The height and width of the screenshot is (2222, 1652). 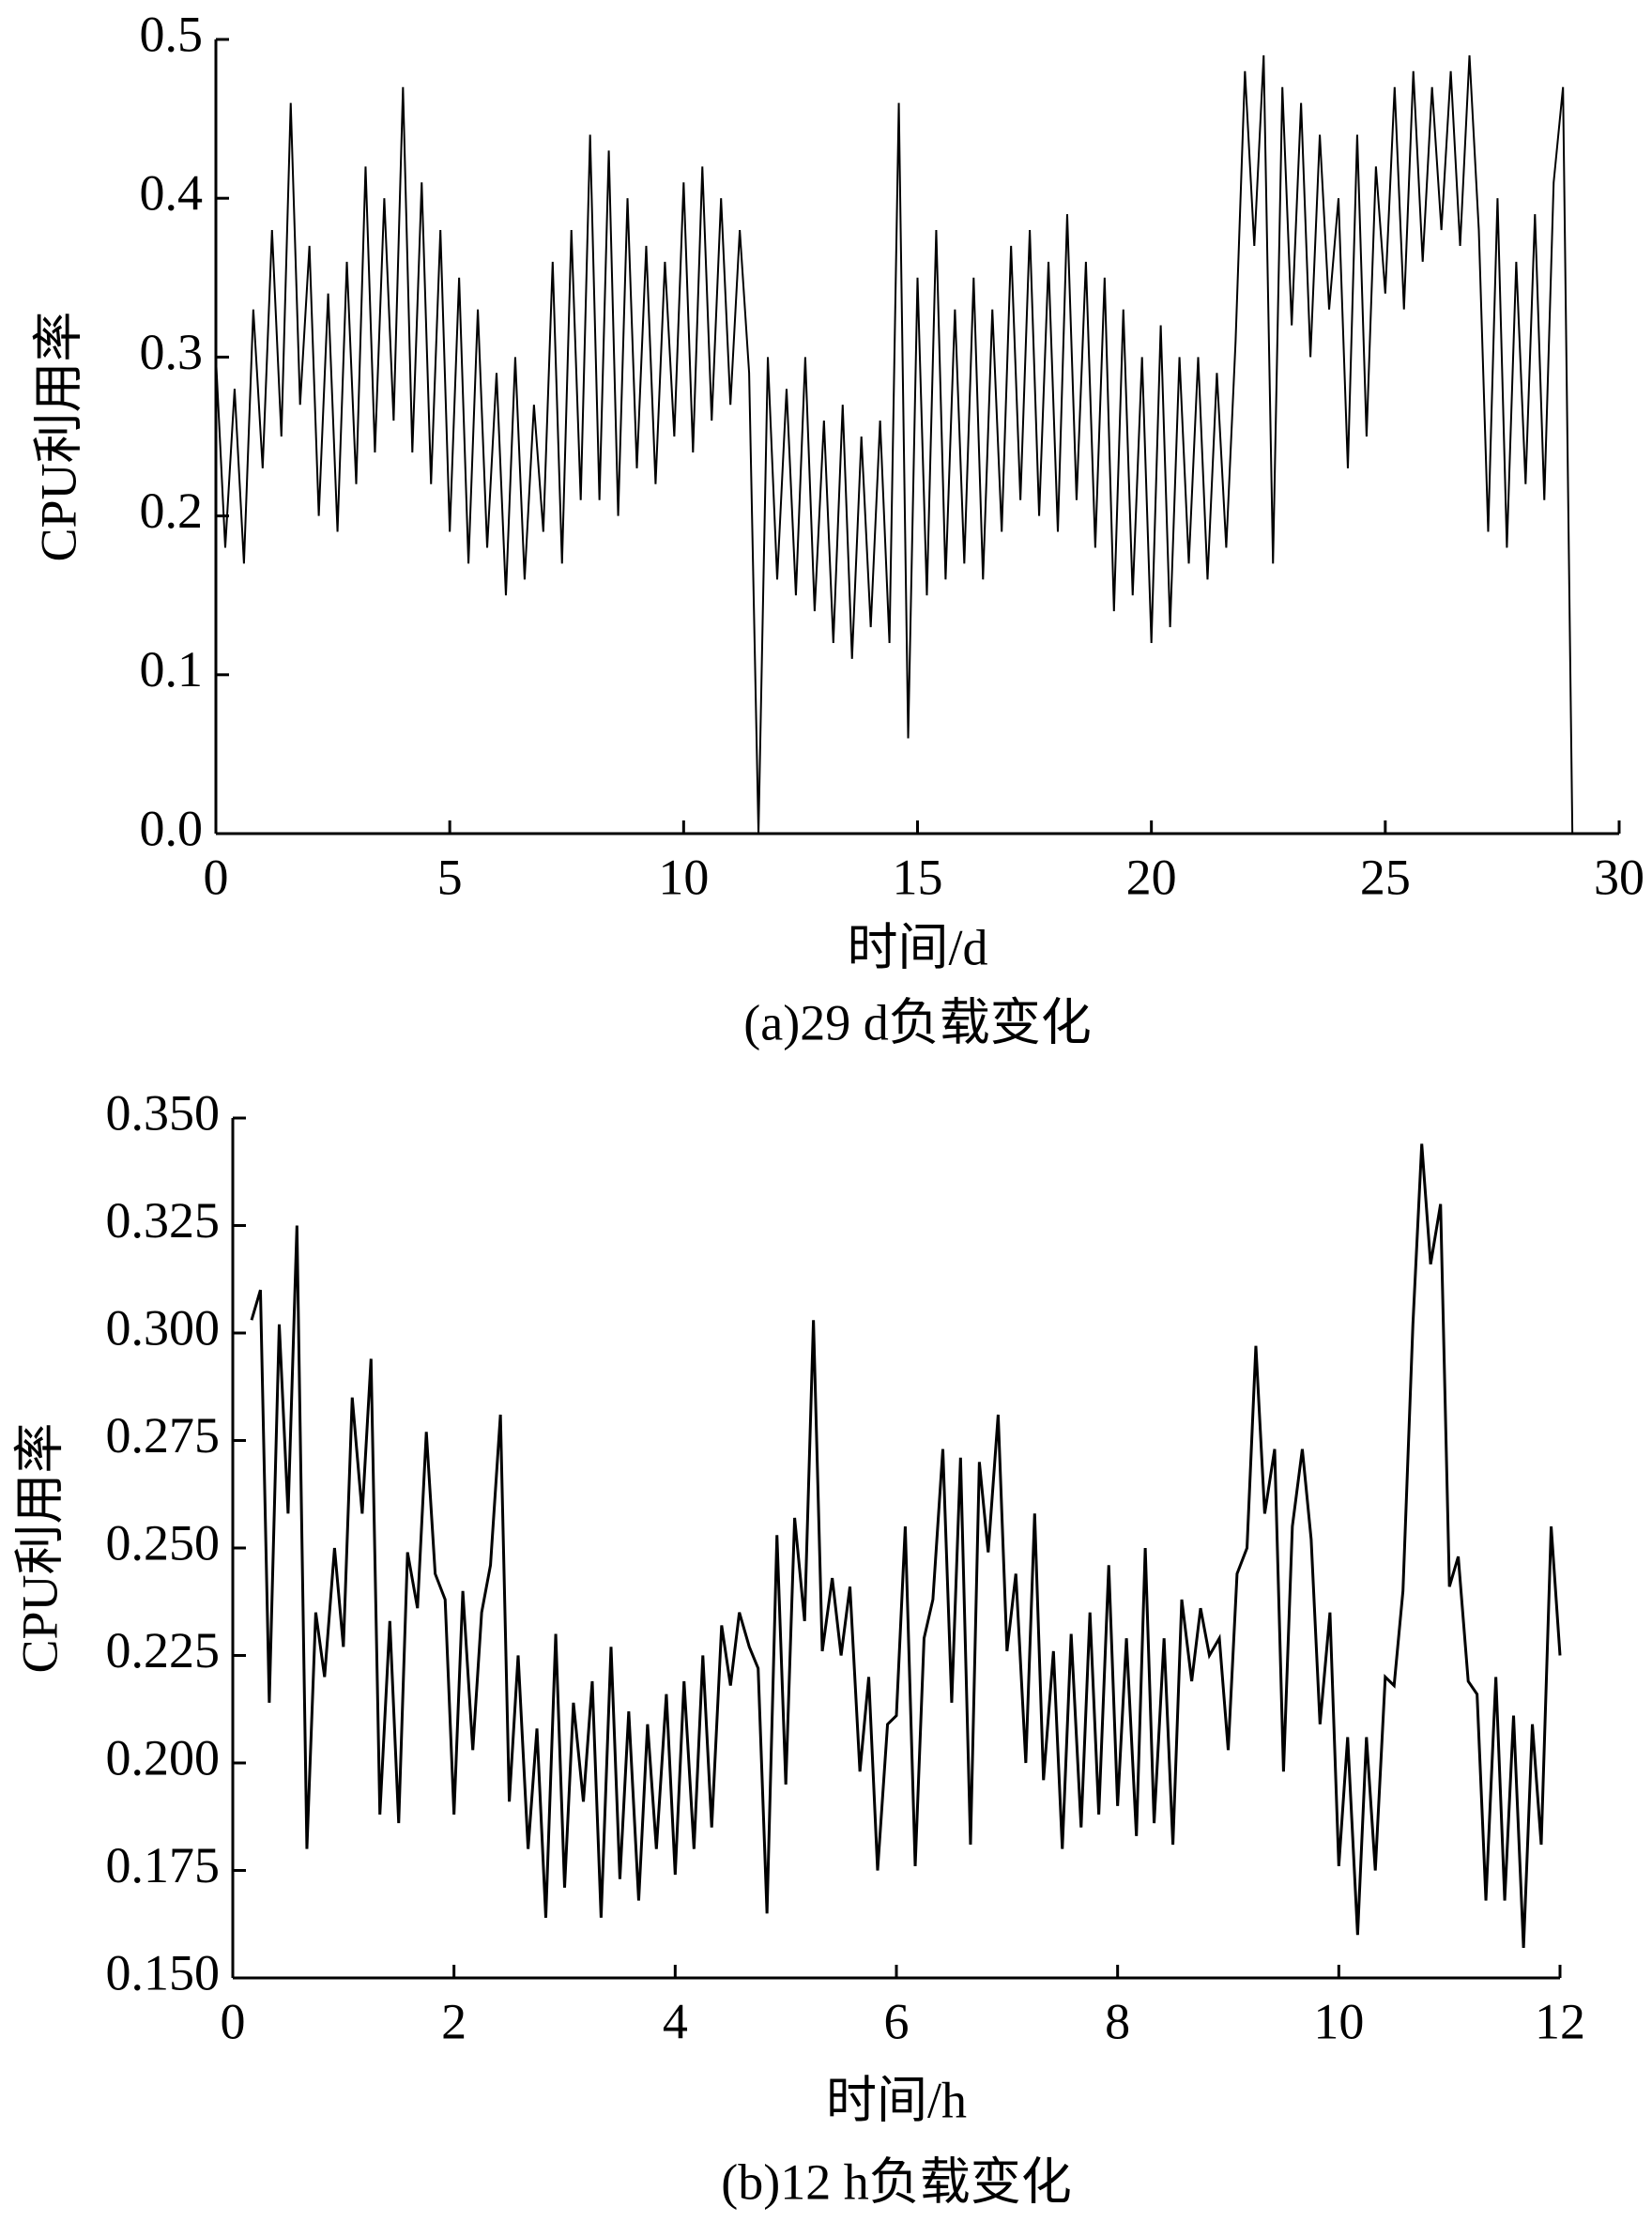 I want to click on y-tick-label: 0.5, so click(x=172, y=34).